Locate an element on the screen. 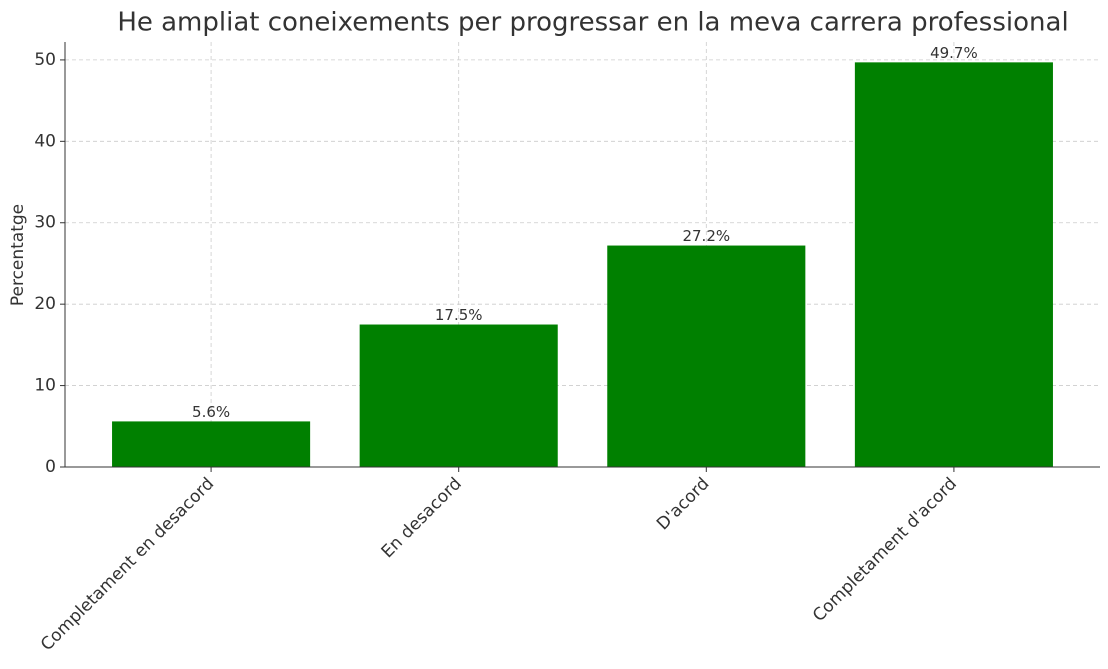 The width and height of the screenshot is (1108, 669). value-label: 27.2% is located at coordinates (706, 236).